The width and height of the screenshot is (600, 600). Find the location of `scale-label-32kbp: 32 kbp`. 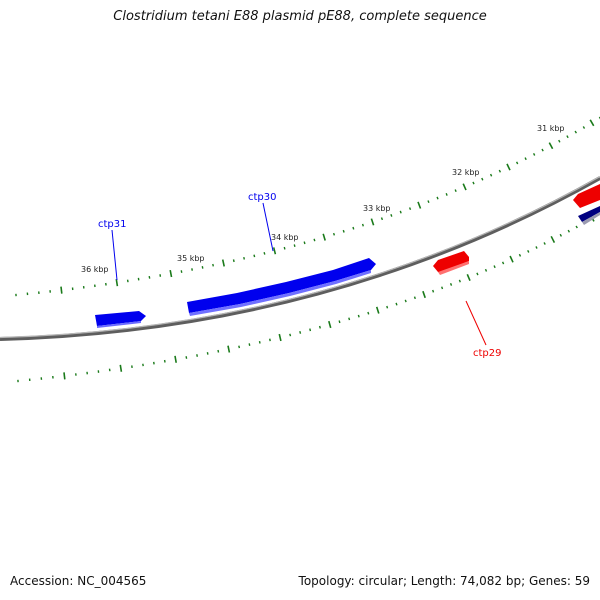

scale-label-32kbp: 32 kbp is located at coordinates (466, 172).